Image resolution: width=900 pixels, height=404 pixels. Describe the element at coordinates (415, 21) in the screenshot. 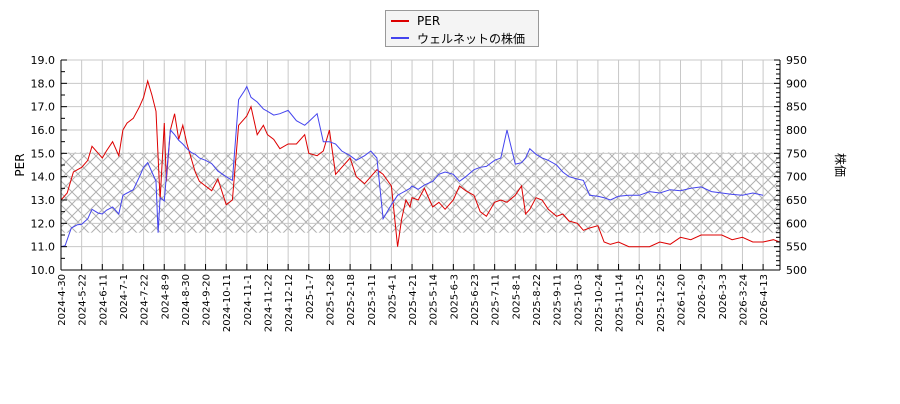

I see `legend-item-per: PER` at that location.